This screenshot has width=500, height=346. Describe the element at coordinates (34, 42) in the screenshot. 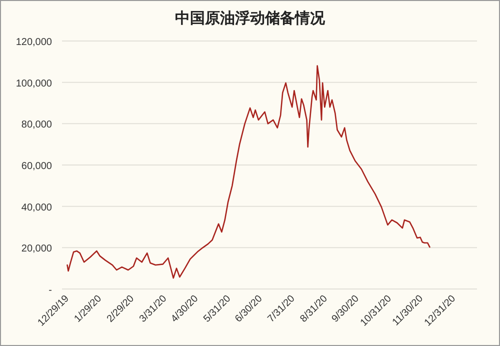

I see `y-tick-label: 120,000` at that location.